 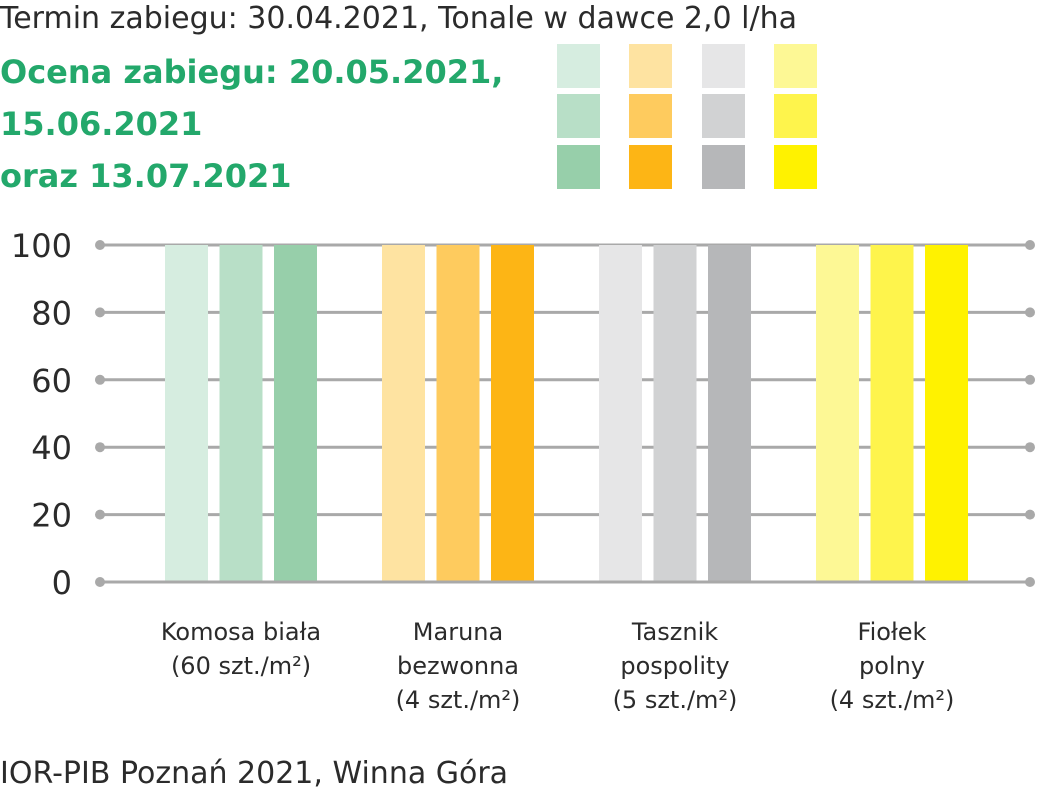 What do you see at coordinates (51, 516) in the screenshot?
I see `y-tick-label: 20` at bounding box center [51, 516].